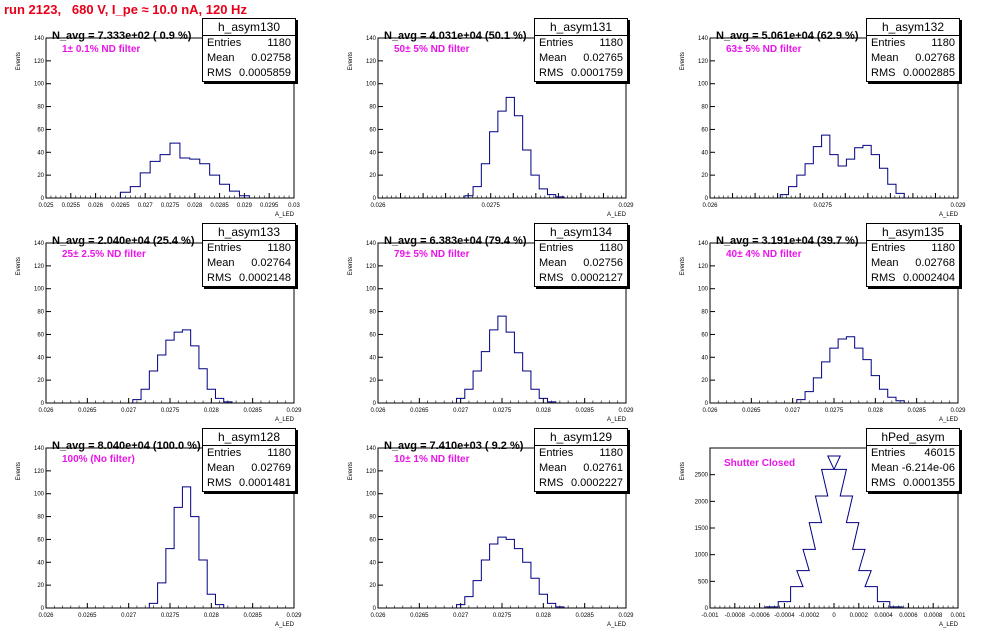 The width and height of the screenshot is (996, 631). Describe the element at coordinates (913, 453) in the screenshot. I see `stats-row: Entries 46015` at that location.